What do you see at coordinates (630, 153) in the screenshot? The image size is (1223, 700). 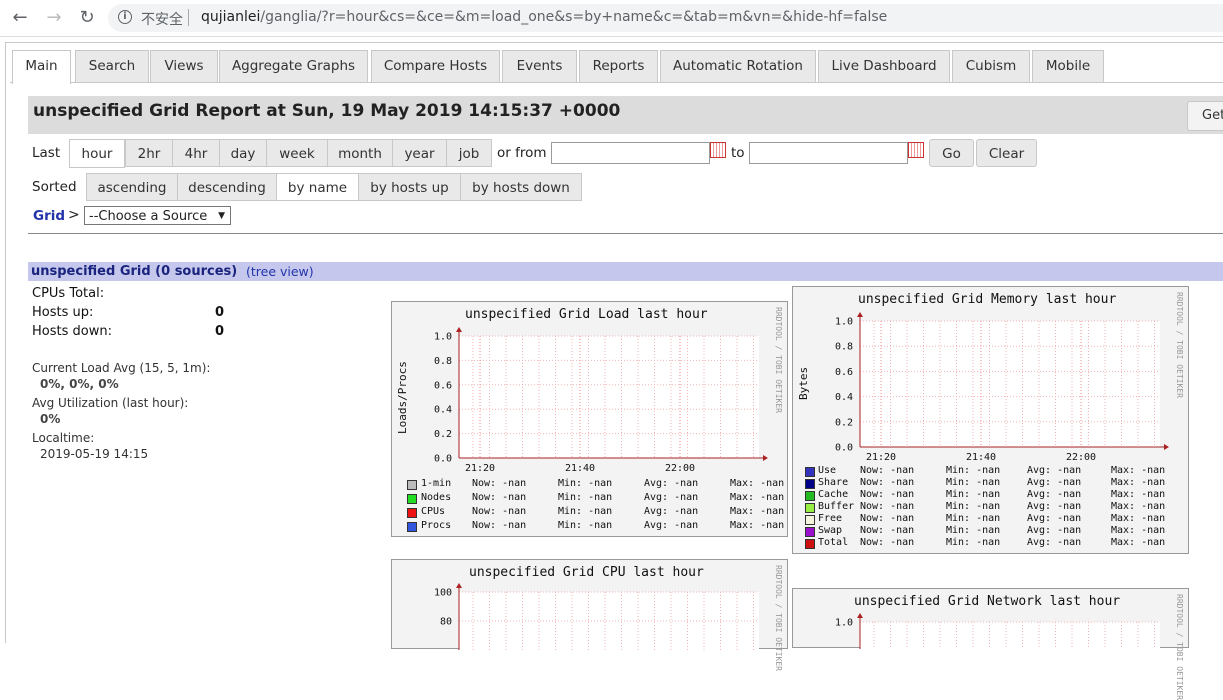 I see `from-date-input` at bounding box center [630, 153].